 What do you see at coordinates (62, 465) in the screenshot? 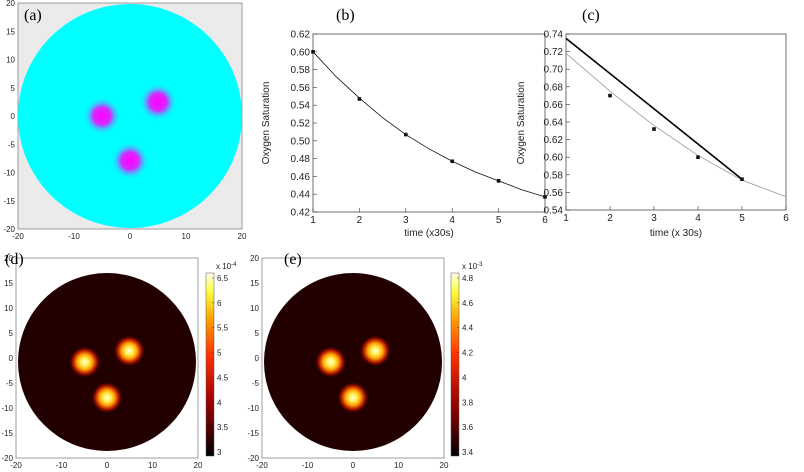
I see `xtick-label-d: -10` at bounding box center [62, 465].